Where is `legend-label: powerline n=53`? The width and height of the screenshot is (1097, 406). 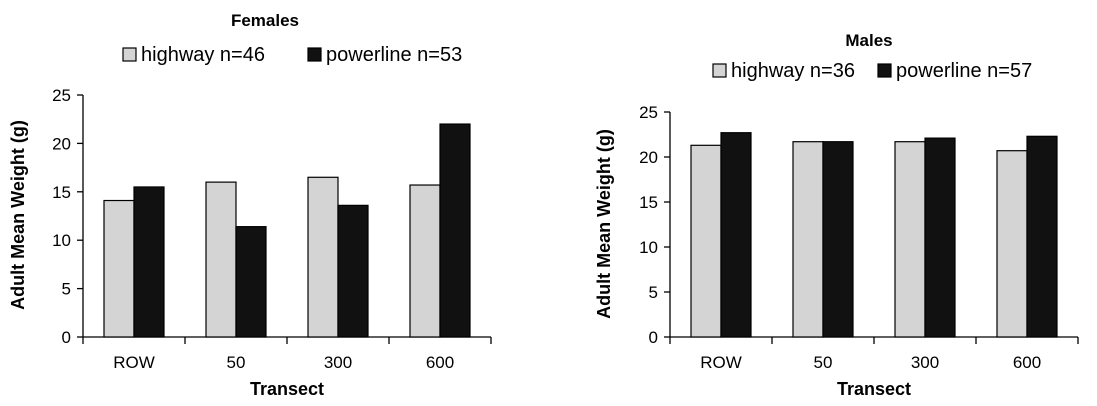
legend-label: powerline n=53 is located at coordinates (394, 55).